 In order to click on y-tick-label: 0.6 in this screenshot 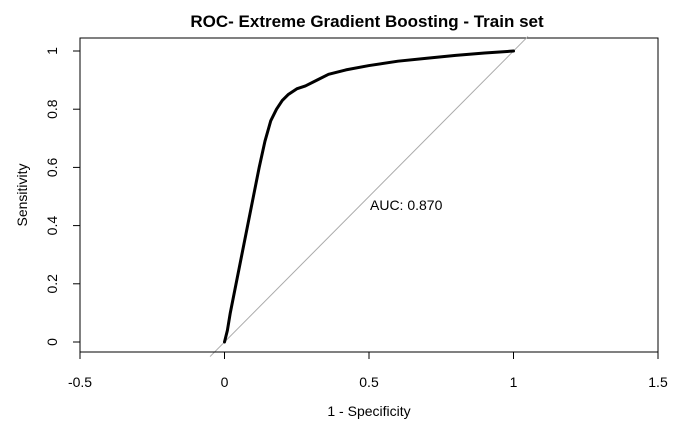, I will do `click(52, 167)`.